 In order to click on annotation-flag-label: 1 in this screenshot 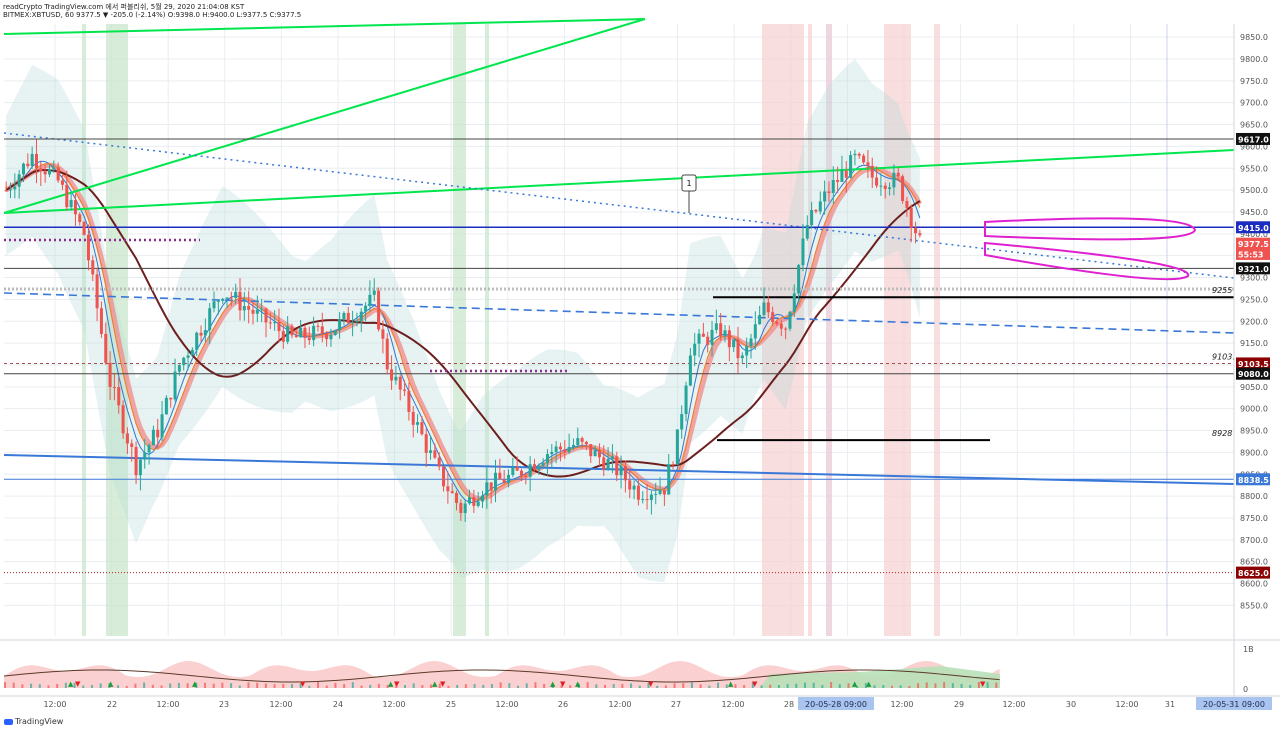, I will do `click(689, 183)`.